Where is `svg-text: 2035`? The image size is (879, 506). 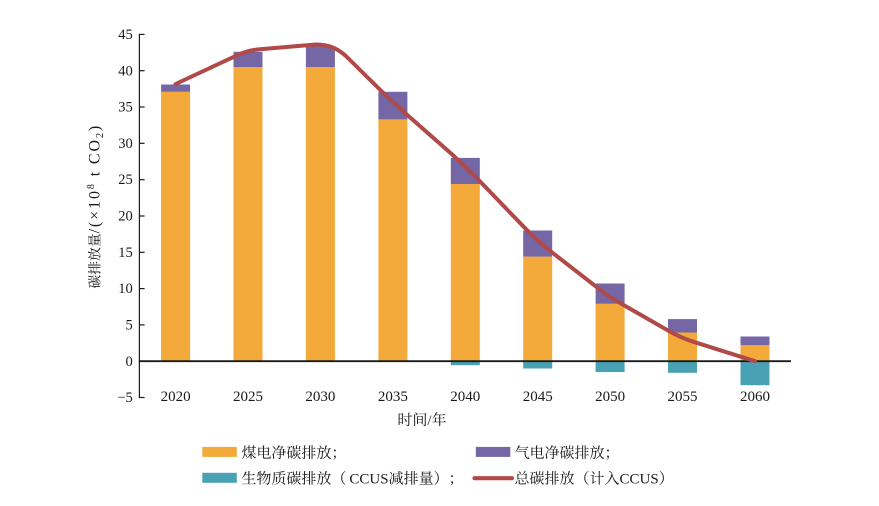
svg-text: 2035 is located at coordinates (393, 397).